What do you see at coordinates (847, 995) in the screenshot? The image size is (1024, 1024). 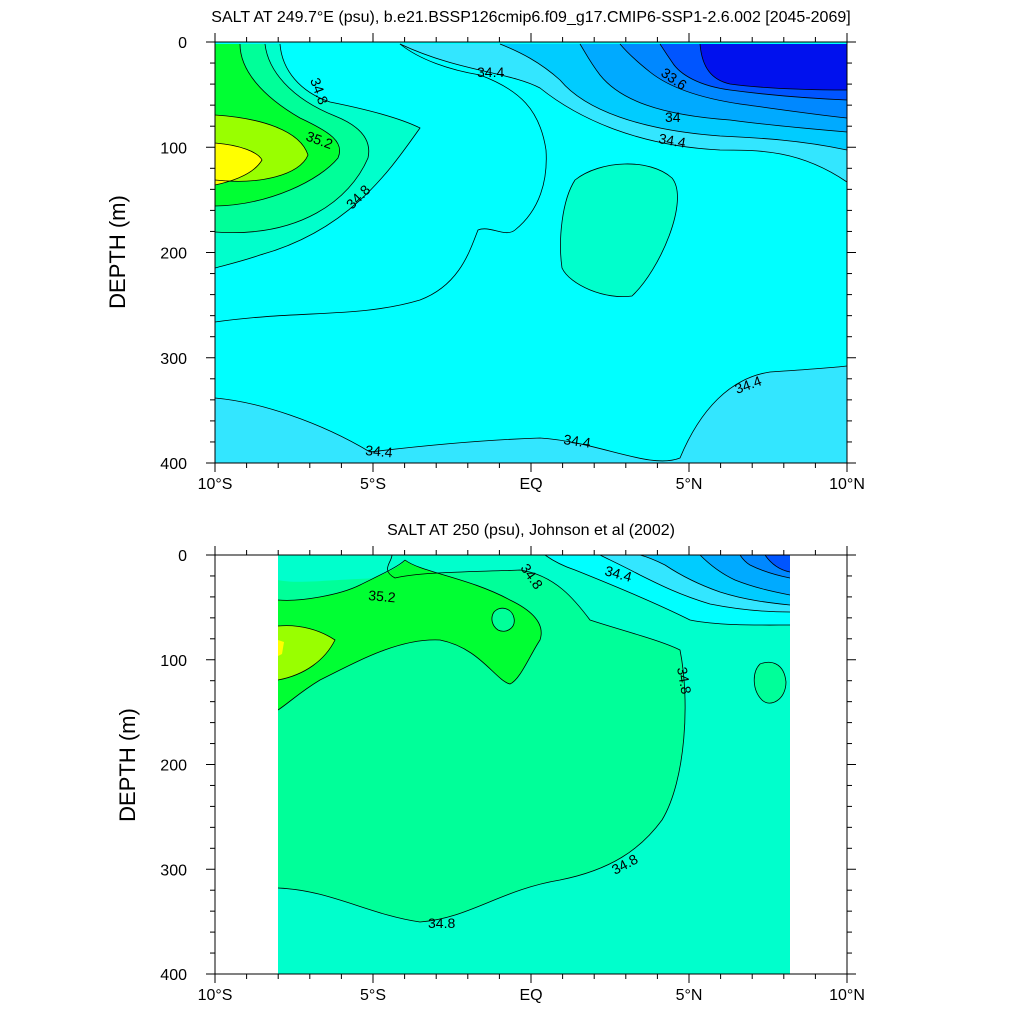 I see `bottom-x-tick-label: 10°N` at bounding box center [847, 995].